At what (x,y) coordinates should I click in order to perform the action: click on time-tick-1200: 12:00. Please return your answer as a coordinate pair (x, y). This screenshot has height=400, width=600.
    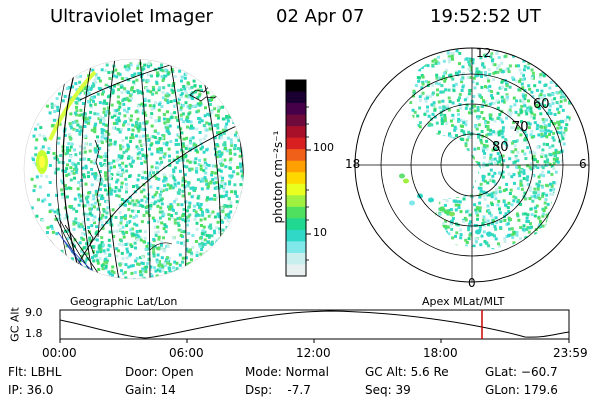
    Looking at the image, I should click on (313, 353).